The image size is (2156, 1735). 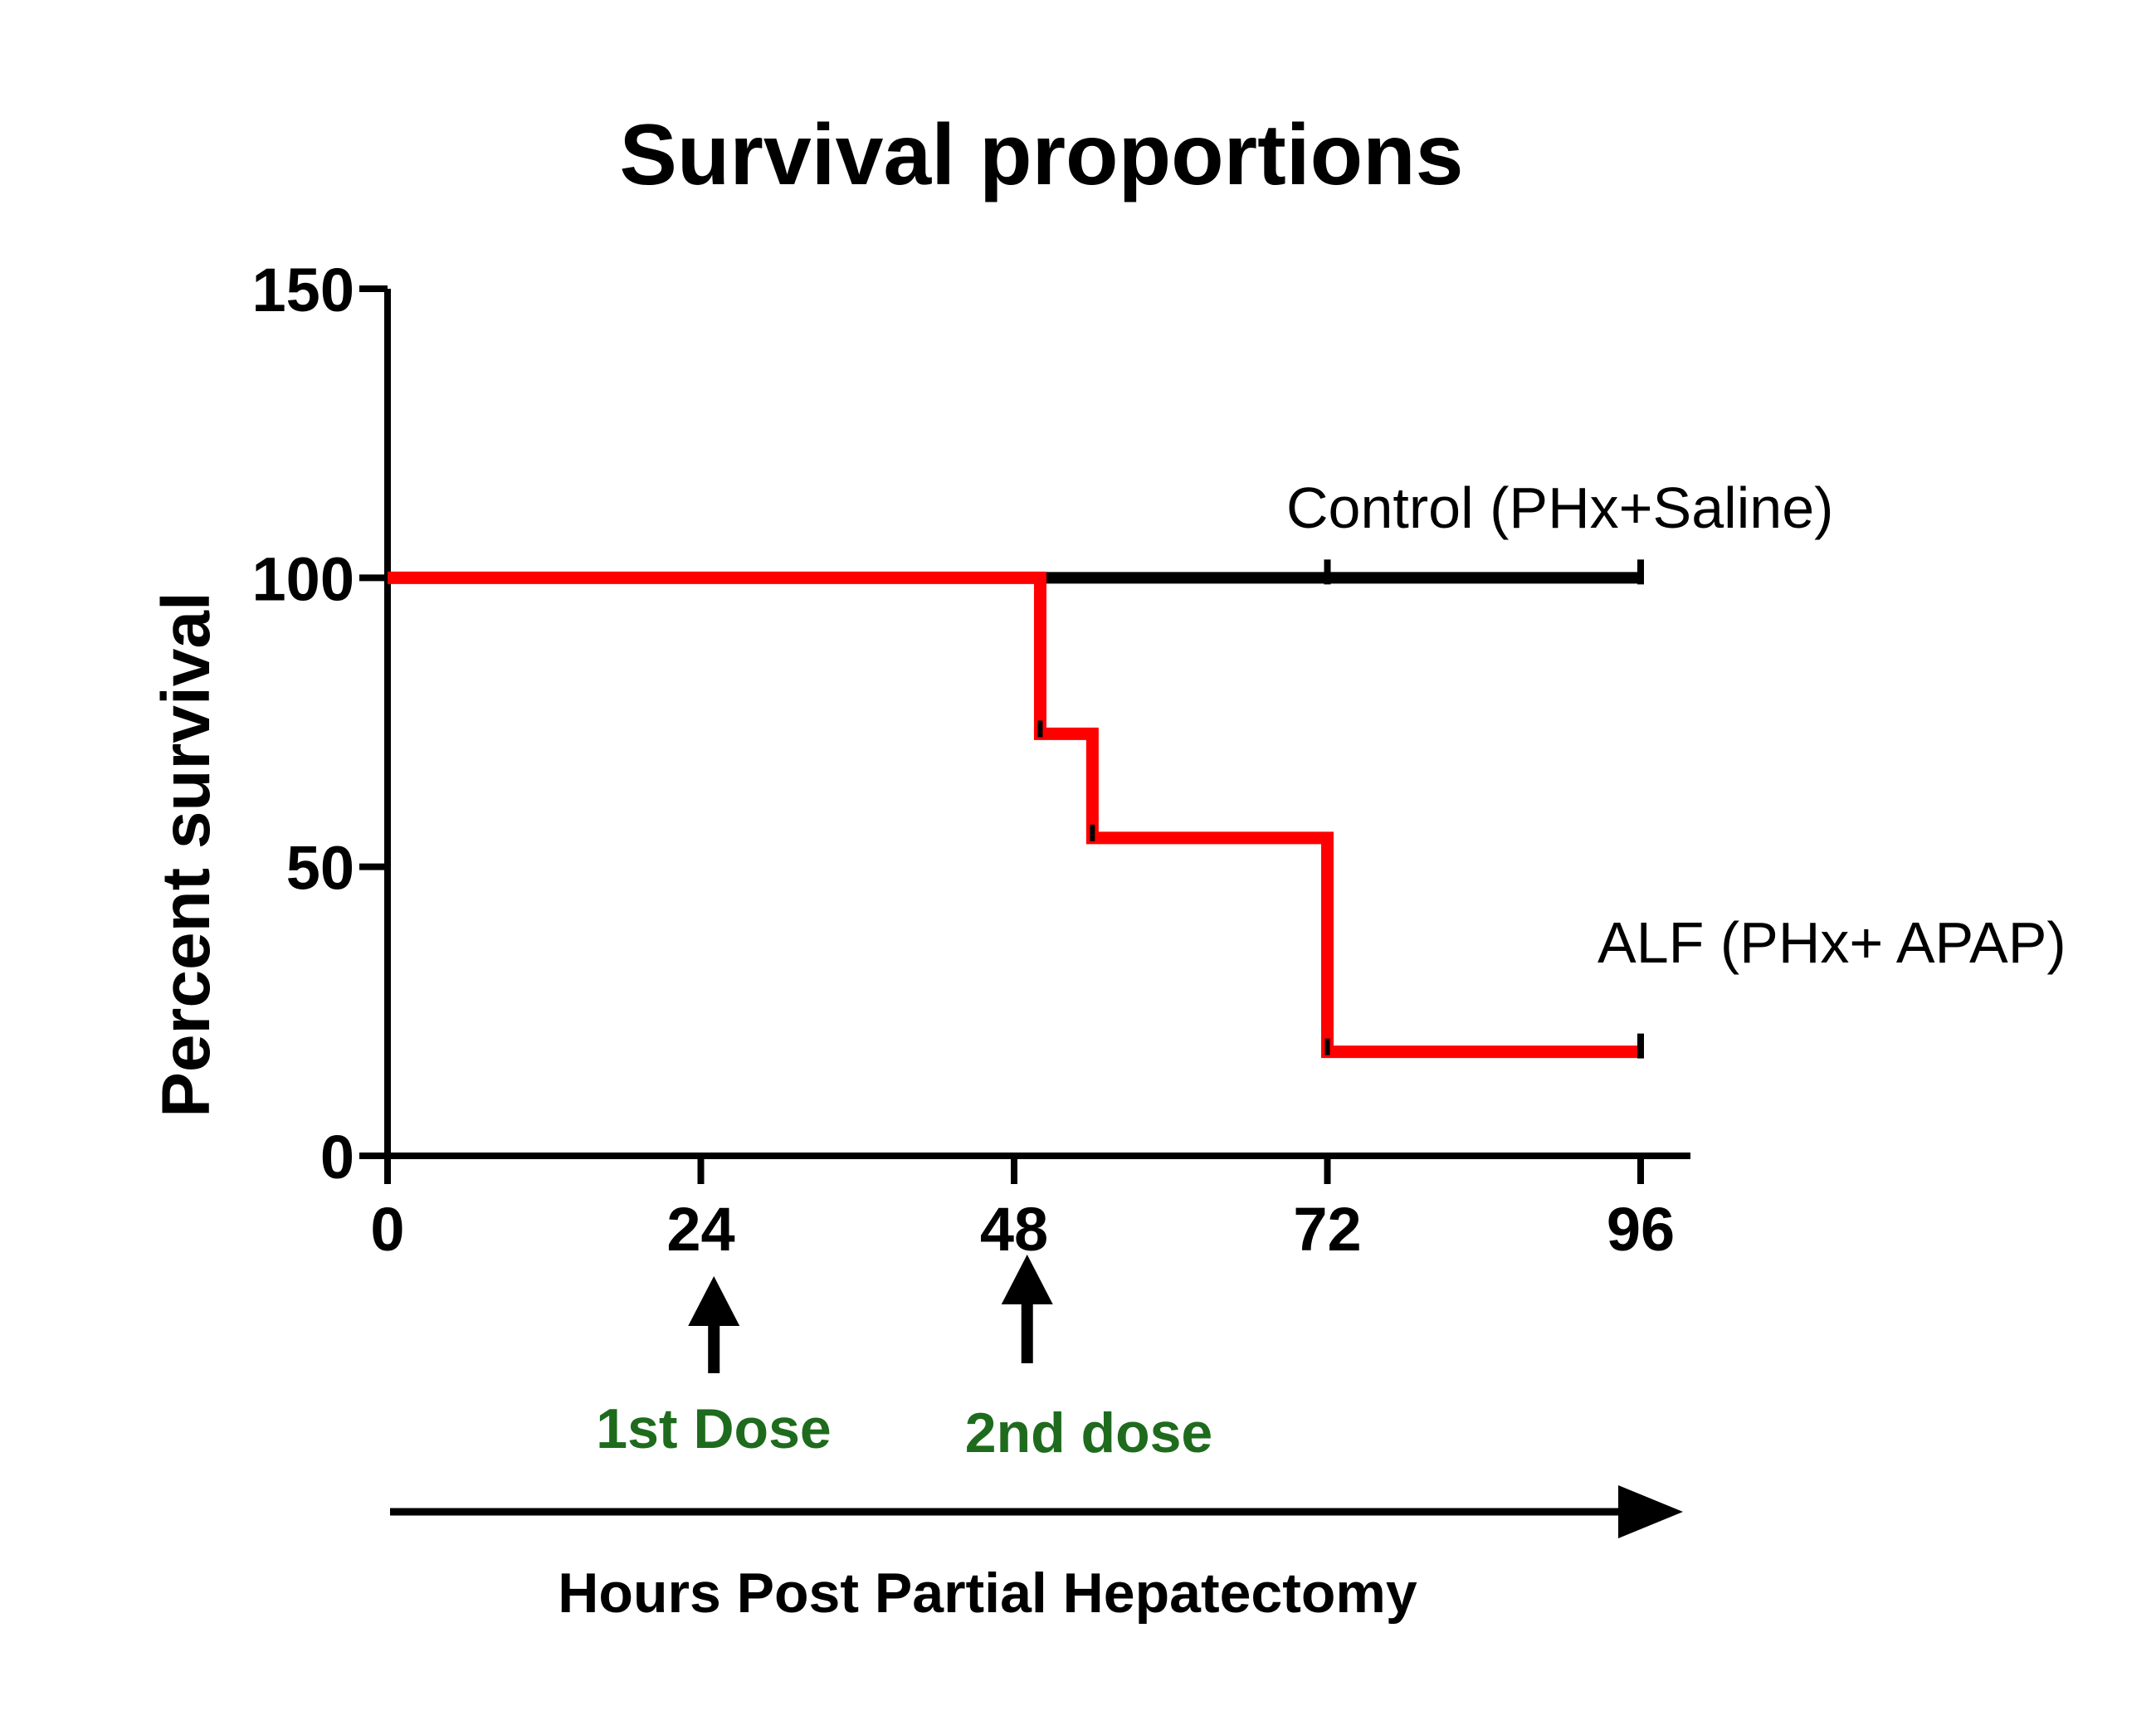 I want to click on x-axis-label: Hours Post Partial Hepatectomy, so click(x=988, y=1593).